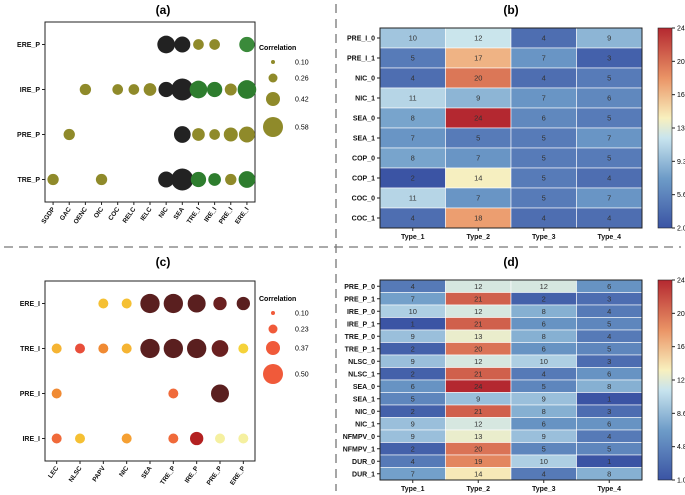 The height and width of the screenshot is (495, 685). What do you see at coordinates (215, 476) in the screenshot?
I see `x-tick-label: PRE_P` at bounding box center [215, 476].